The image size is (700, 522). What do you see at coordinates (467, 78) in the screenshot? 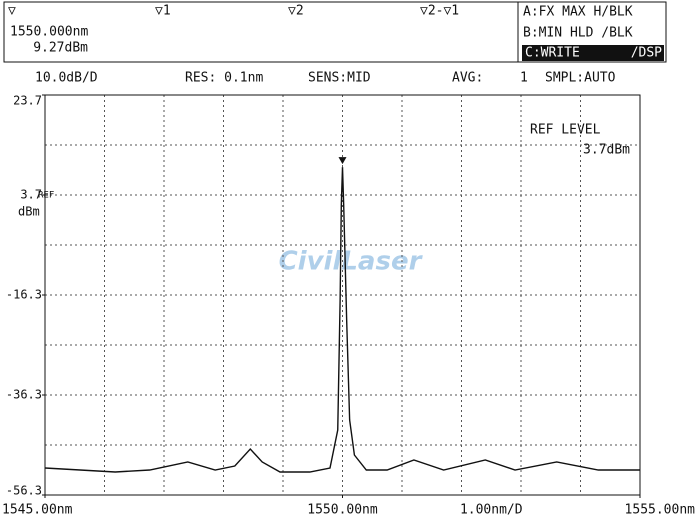
I see `status-avg: AVG:` at bounding box center [467, 78].